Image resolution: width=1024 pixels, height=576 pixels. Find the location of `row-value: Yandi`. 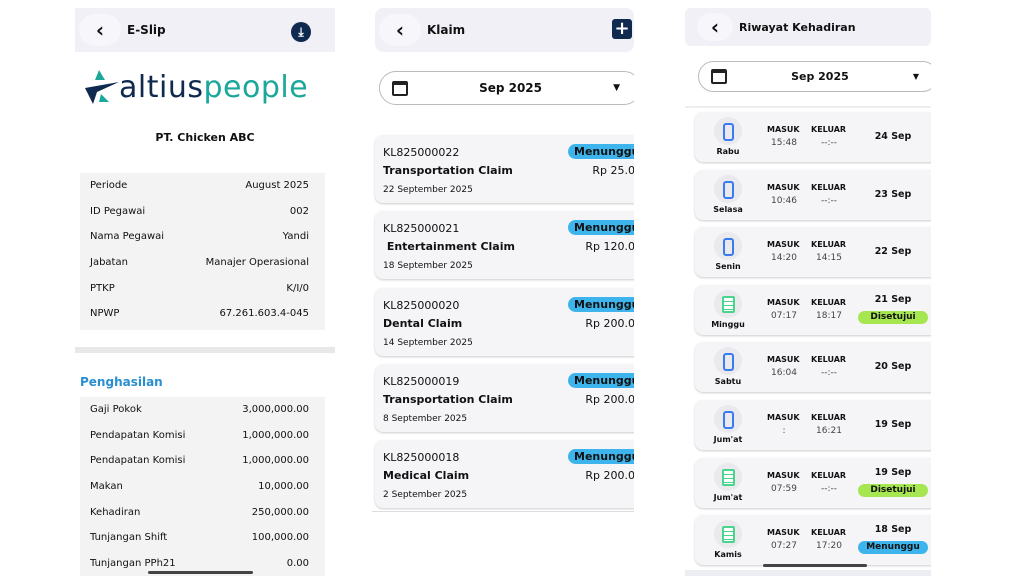

row-value: Yandi is located at coordinates (295, 237).